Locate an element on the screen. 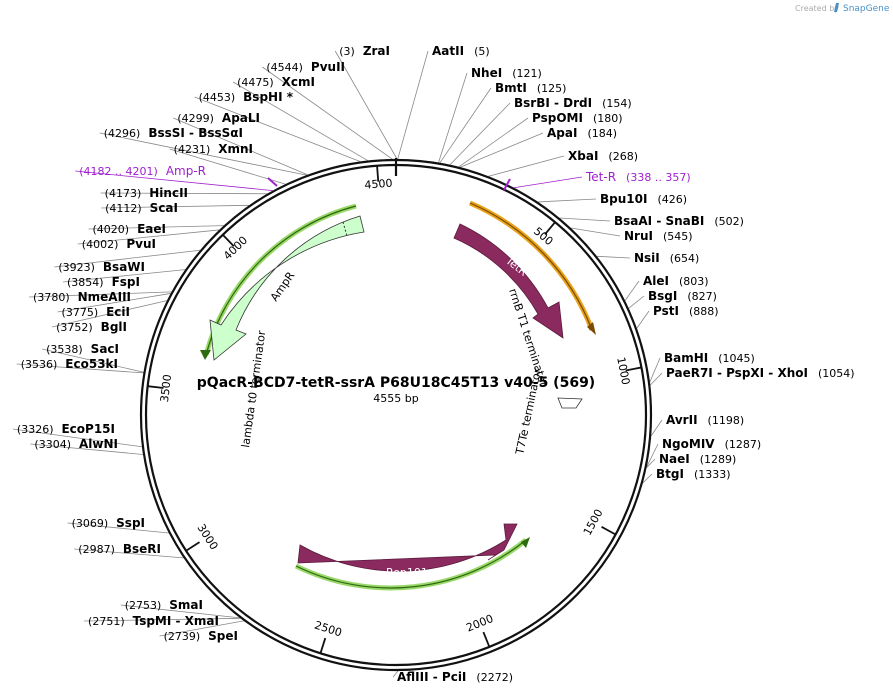 Image resolution: width=893 pixels, height=695 pixels. site-position: (1054) is located at coordinates (836, 373).